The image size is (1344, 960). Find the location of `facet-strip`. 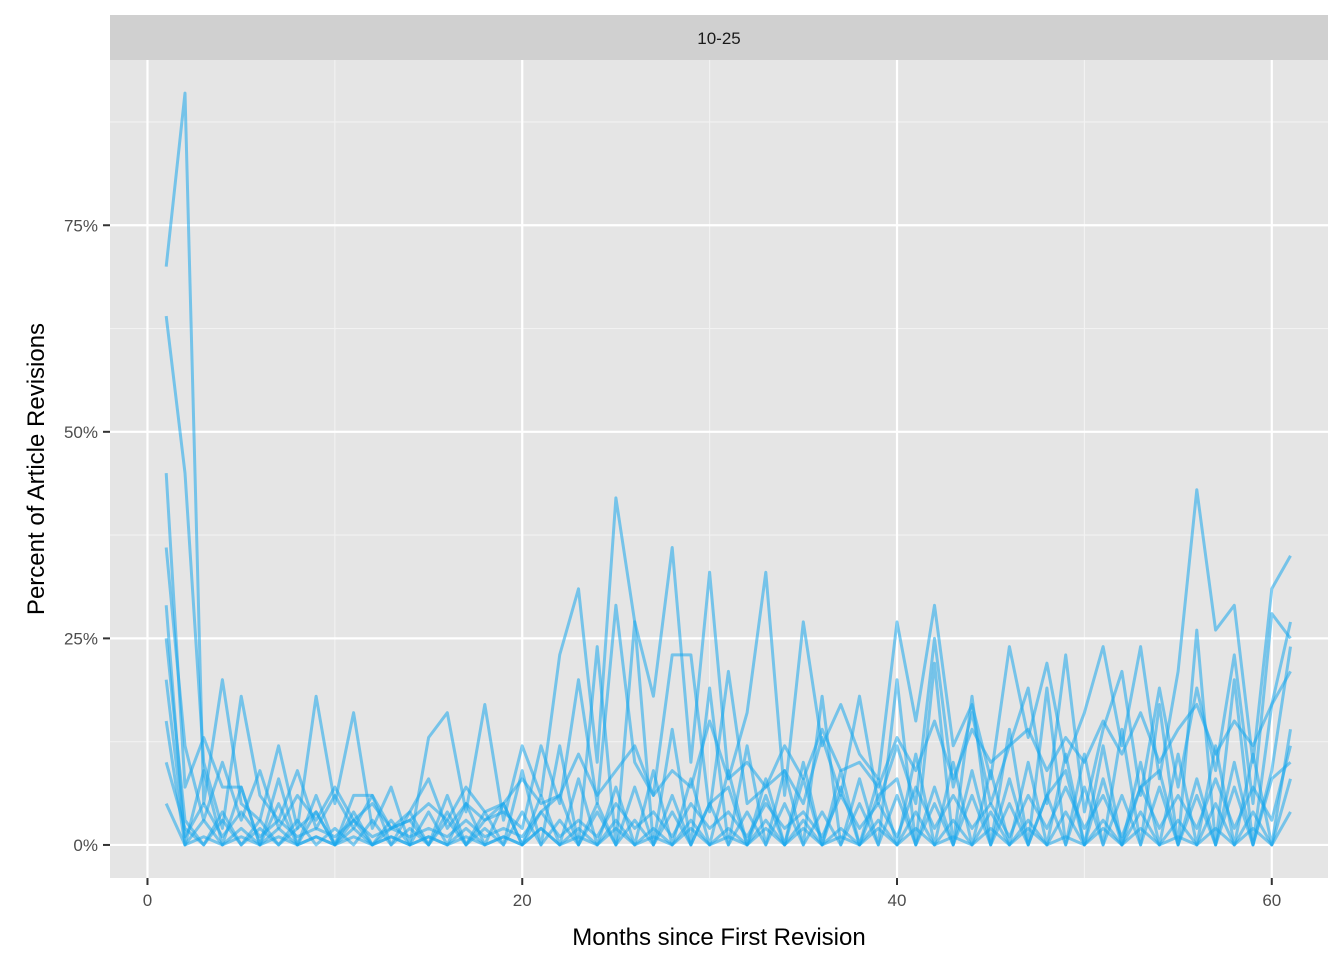

facet-strip is located at coordinates (719, 37).